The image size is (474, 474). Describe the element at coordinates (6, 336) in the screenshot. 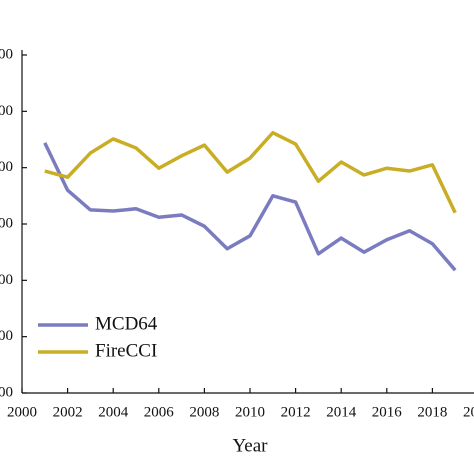

I see `y-tick-label: 200` at that location.